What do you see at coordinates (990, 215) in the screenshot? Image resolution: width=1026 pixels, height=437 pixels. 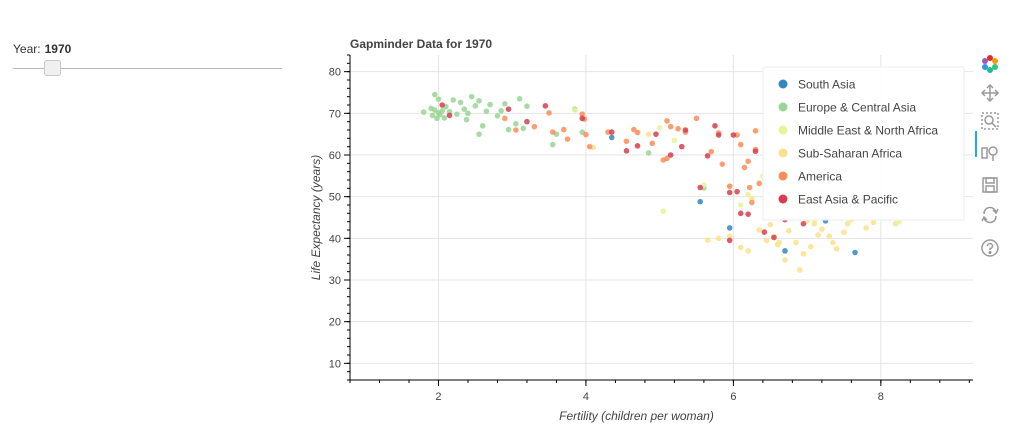 I see `reset-icon` at bounding box center [990, 215].